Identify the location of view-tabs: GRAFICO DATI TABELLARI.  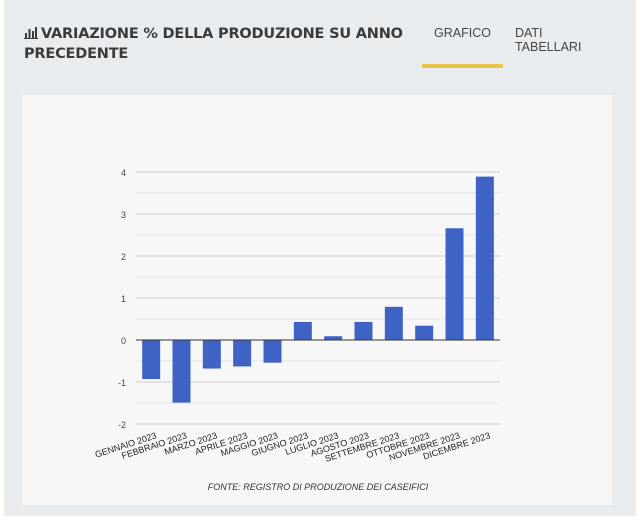
(529, 46).